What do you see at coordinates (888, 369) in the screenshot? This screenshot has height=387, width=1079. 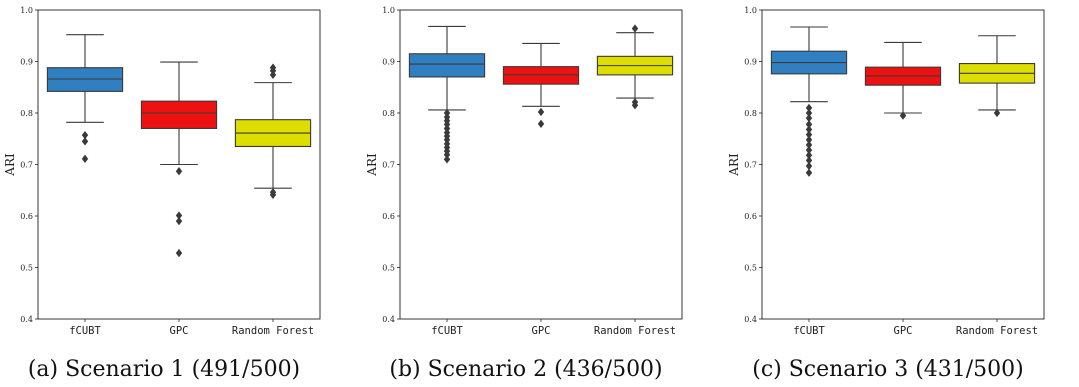 I see `panel-caption: (c) Scenario 3 (431/500)` at bounding box center [888, 369].